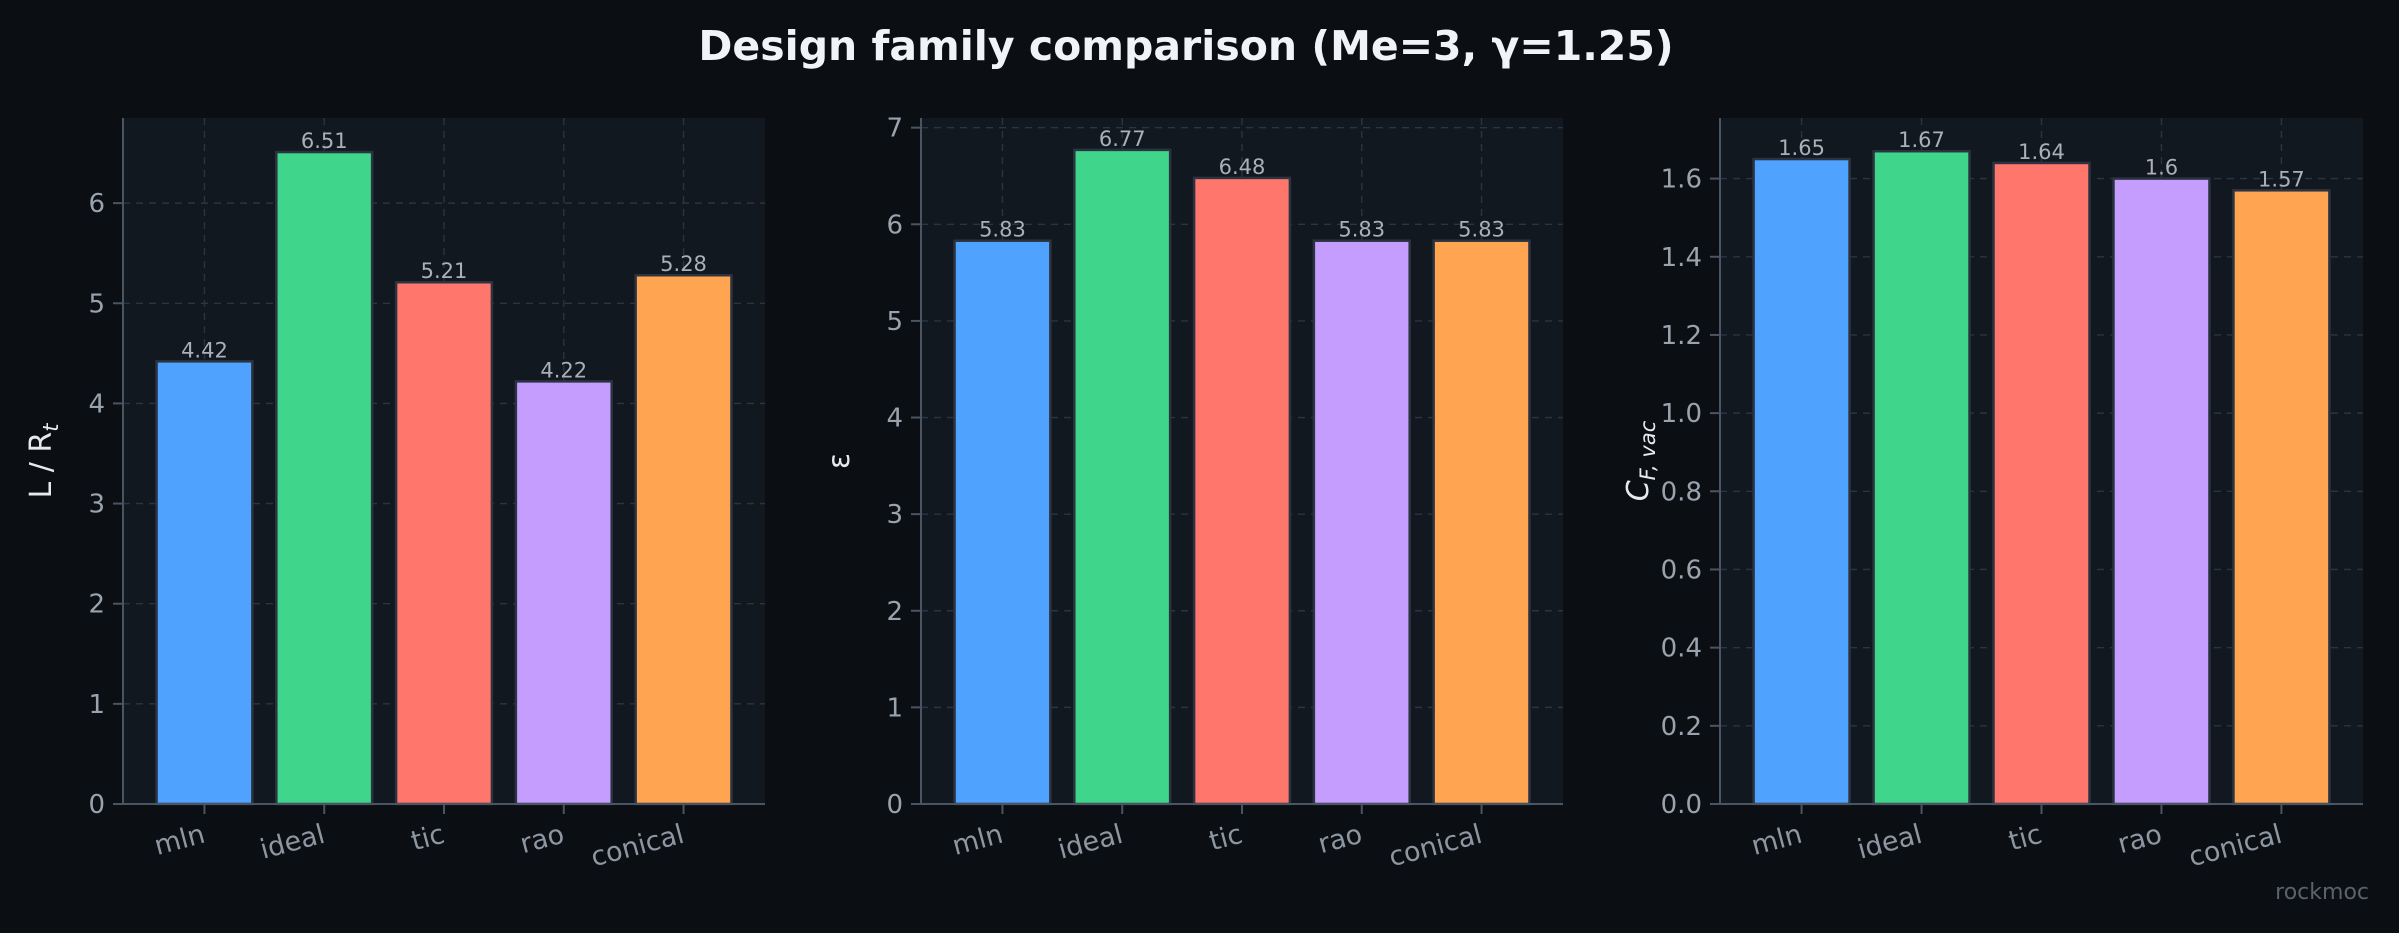  What do you see at coordinates (563, 370) in the screenshot?
I see `data-label-rao: 4.22` at bounding box center [563, 370].